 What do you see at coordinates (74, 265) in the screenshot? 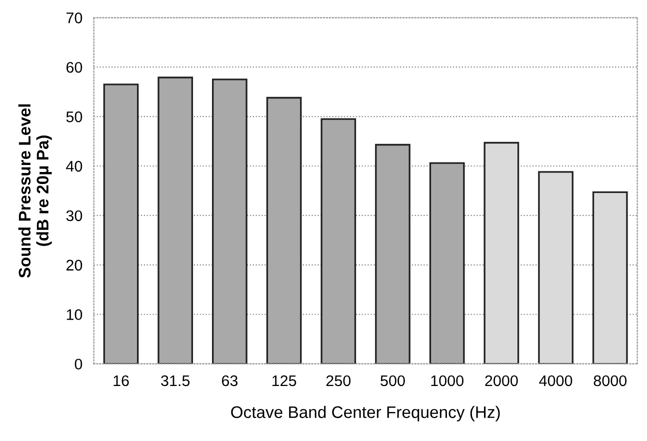
I see `y-tick-label: 20` at bounding box center [74, 265].